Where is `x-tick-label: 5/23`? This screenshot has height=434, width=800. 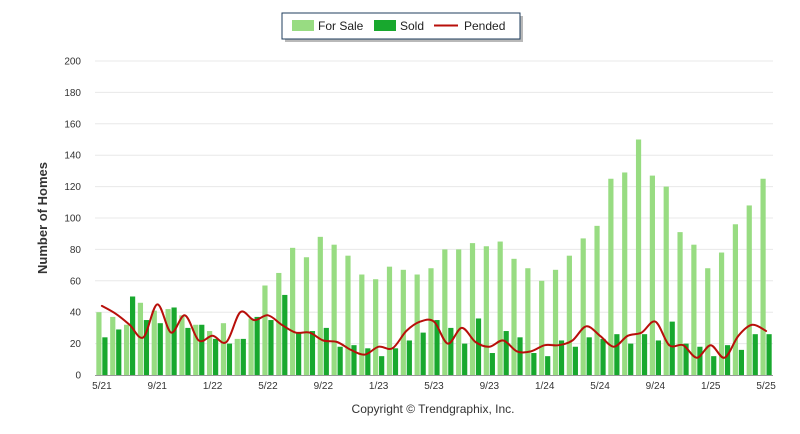
x-tick-label: 5/23 is located at coordinates (434, 386).